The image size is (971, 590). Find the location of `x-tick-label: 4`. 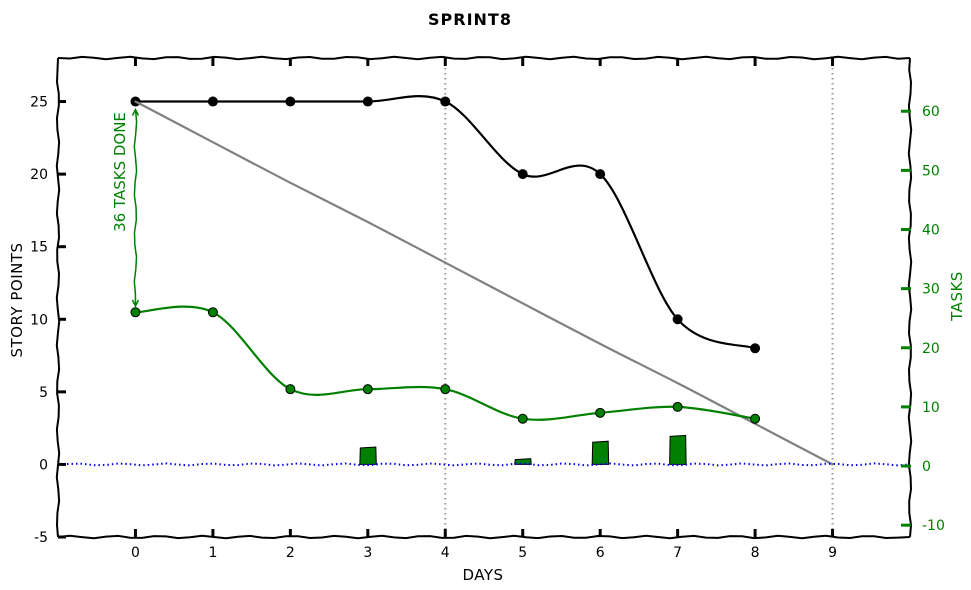

x-tick-label: 4 is located at coordinates (445, 553).